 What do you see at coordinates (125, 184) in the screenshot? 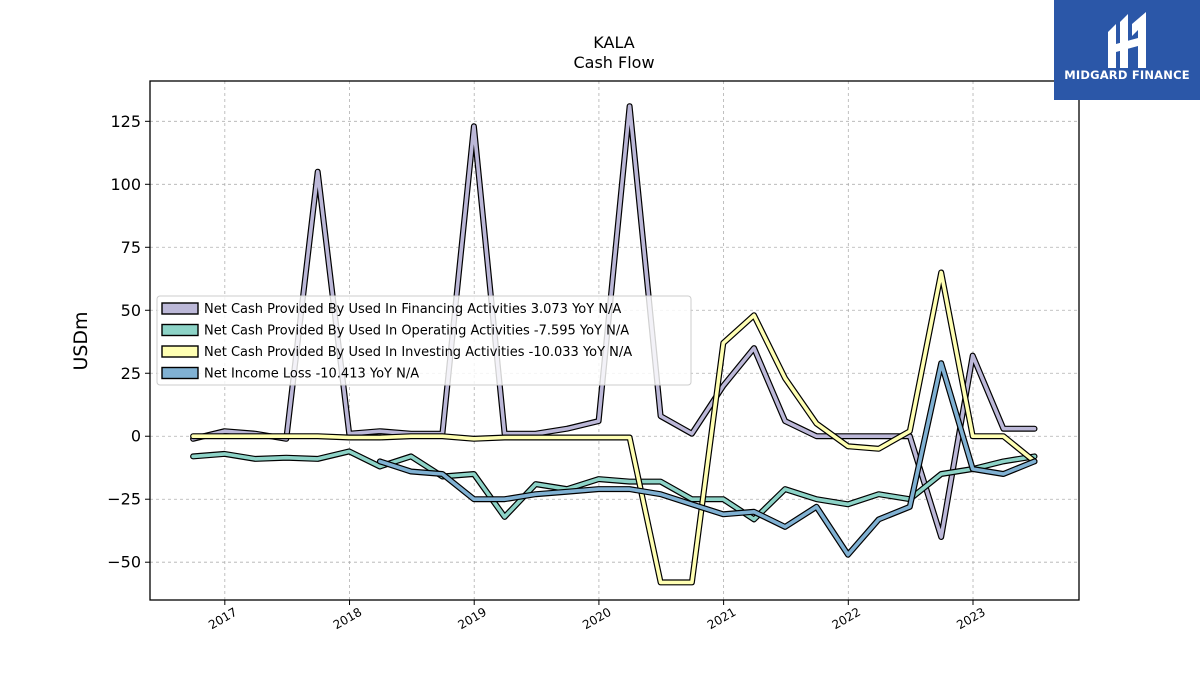
I see `y-tick-label: 100` at bounding box center [125, 184].